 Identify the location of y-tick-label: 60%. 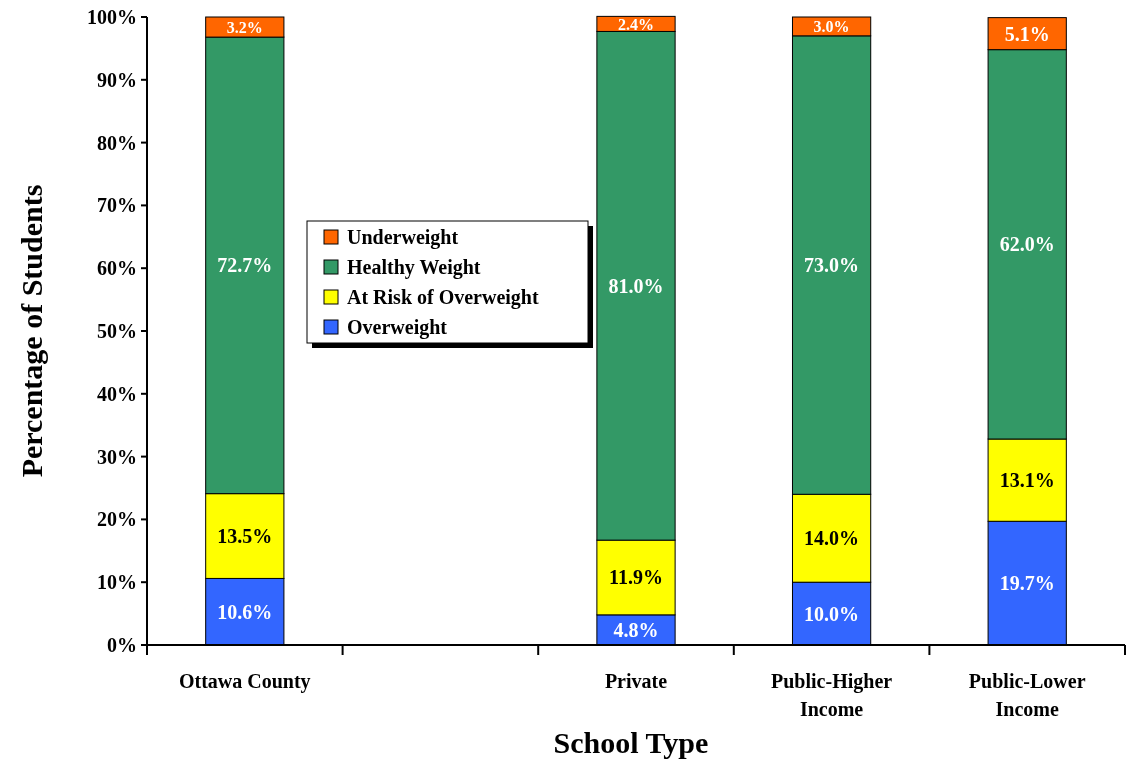
(117, 268).